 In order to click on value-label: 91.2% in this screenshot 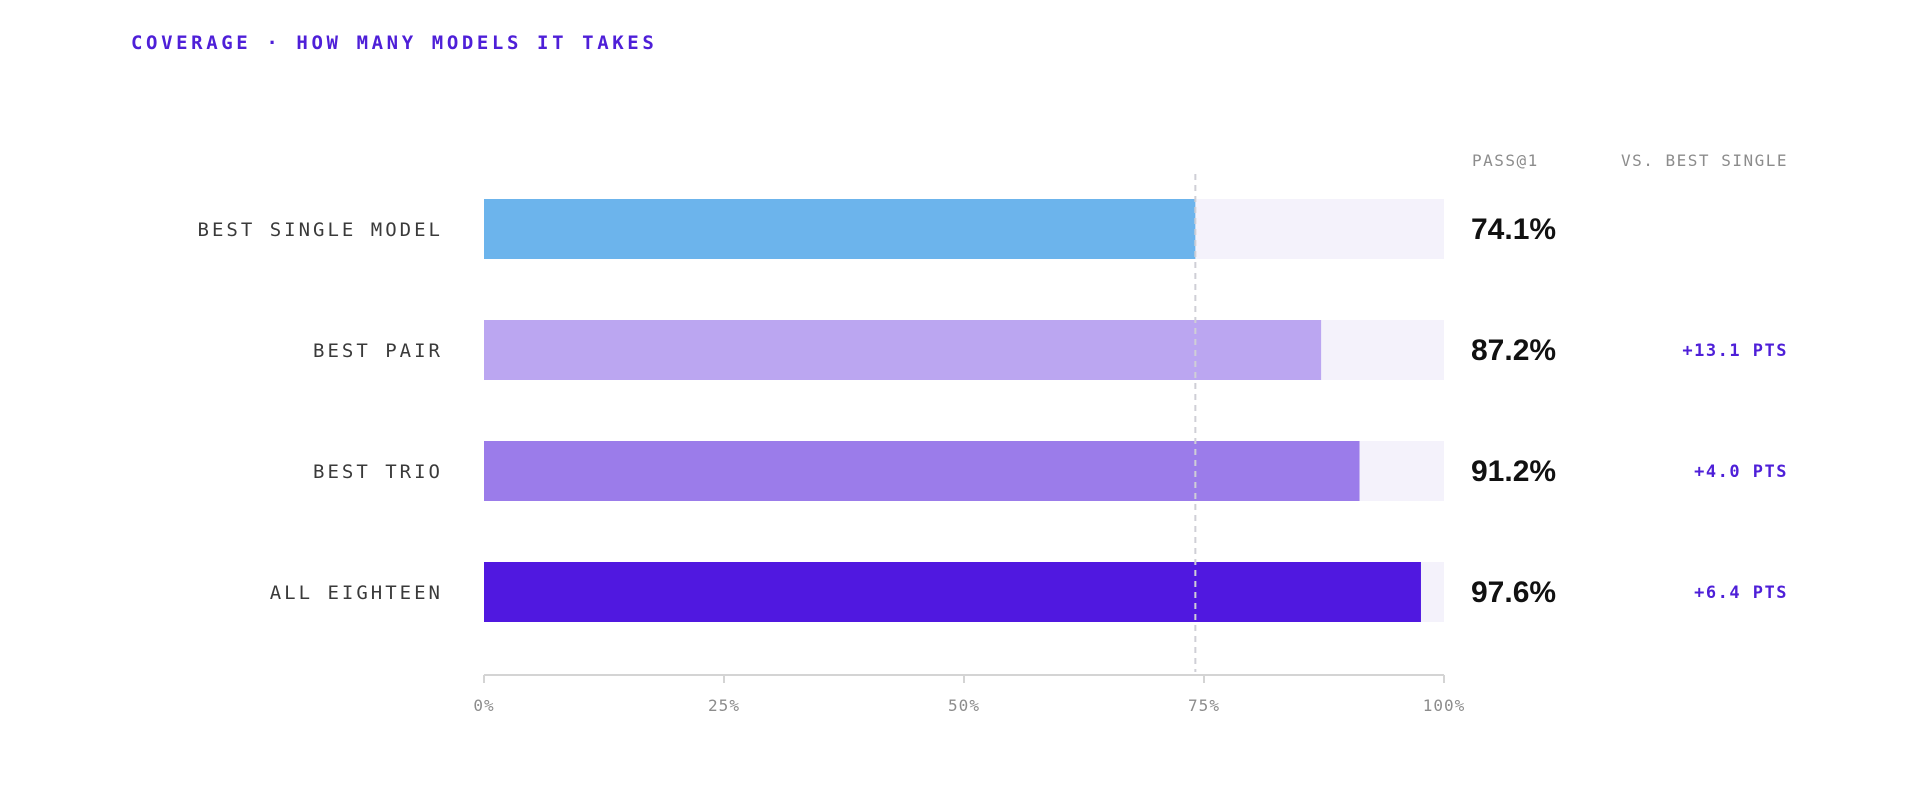, I will do `click(1513, 471)`.